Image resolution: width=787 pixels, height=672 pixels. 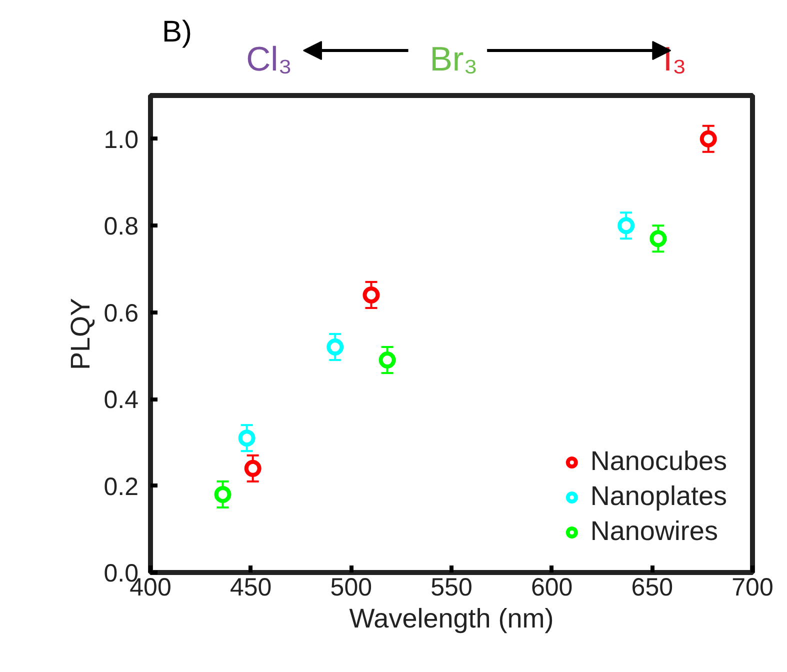 What do you see at coordinates (753, 588) in the screenshot?
I see `x-tick-label: 700` at bounding box center [753, 588].